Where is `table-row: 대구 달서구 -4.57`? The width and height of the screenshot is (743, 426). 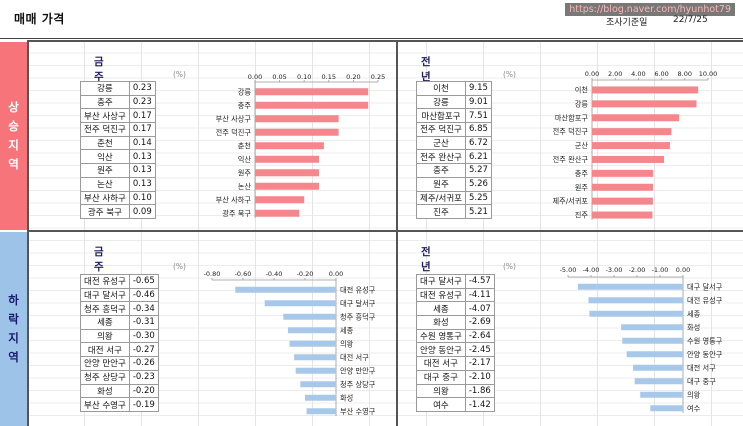
table-row: 대구 달서구 -4.57 is located at coordinates (455, 281).